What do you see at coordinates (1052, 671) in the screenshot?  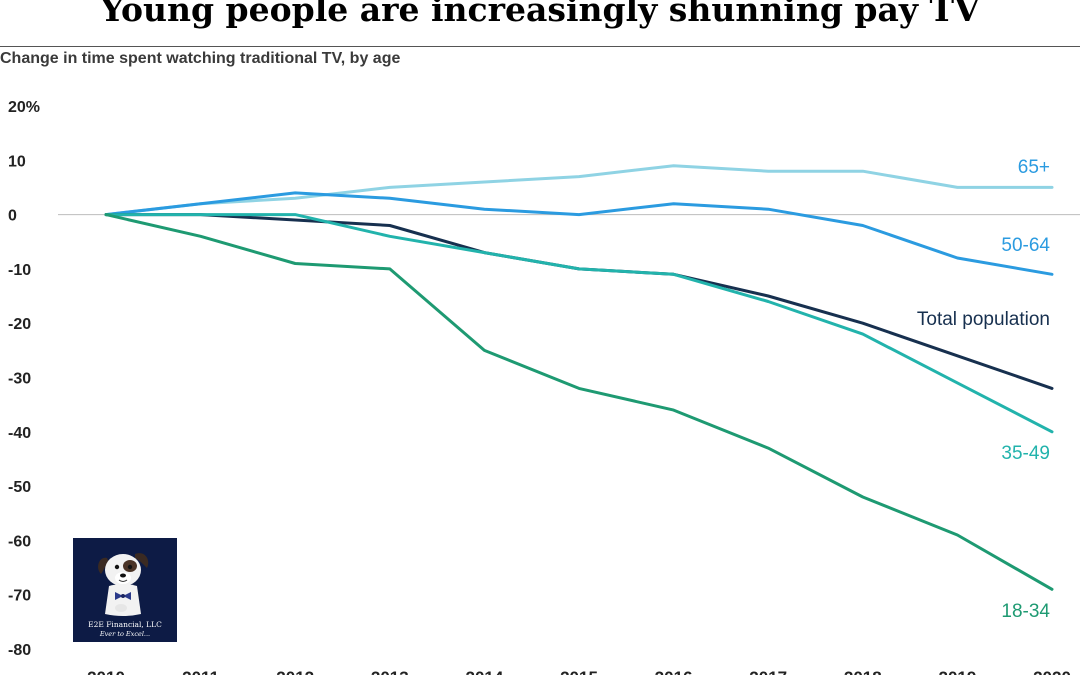 I see `x-tick-label: 2020` at bounding box center [1052, 671].